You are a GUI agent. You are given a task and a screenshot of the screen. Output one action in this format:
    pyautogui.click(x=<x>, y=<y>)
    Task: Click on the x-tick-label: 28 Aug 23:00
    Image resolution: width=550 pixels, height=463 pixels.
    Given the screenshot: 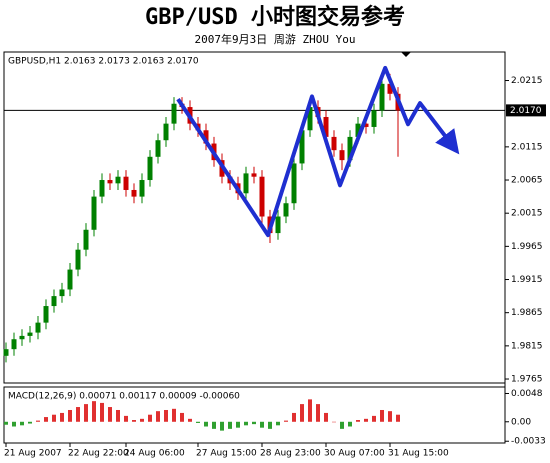 What is the action you would take?
    pyautogui.click(x=290, y=454)
    